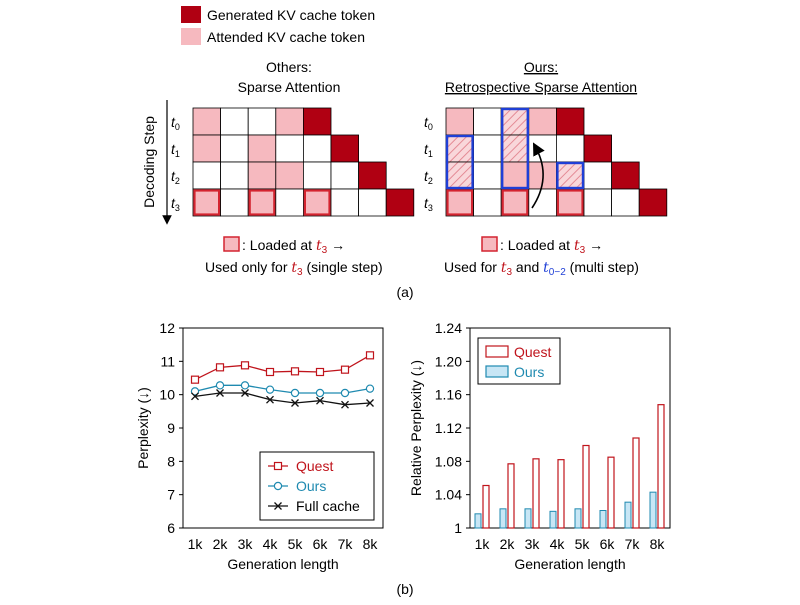 This screenshot has height=605, width=800. What do you see at coordinates (262, 175) in the screenshot?
I see `grid-cell-r2-c2` at bounding box center [262, 175].